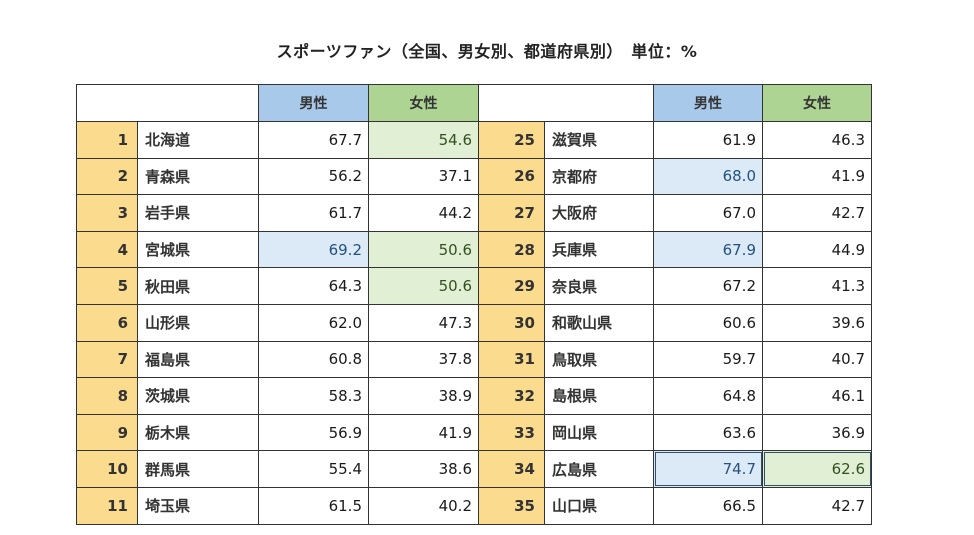  Describe the element at coordinates (107, 249) in the screenshot. I see `rank-number: 4` at that location.